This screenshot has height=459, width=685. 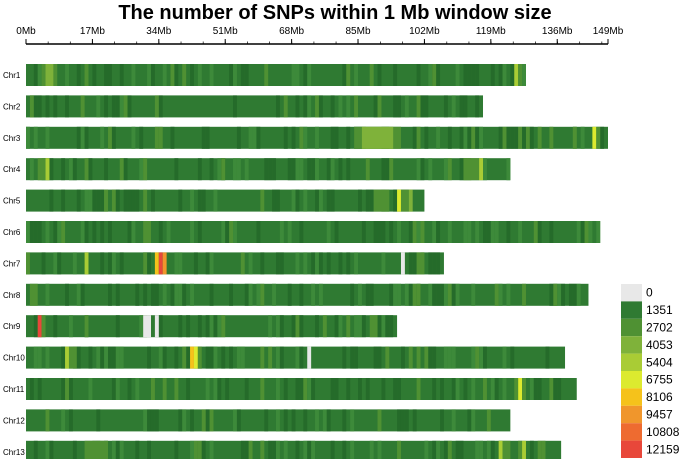 I want to click on legend-label: 6755, so click(x=659, y=380).